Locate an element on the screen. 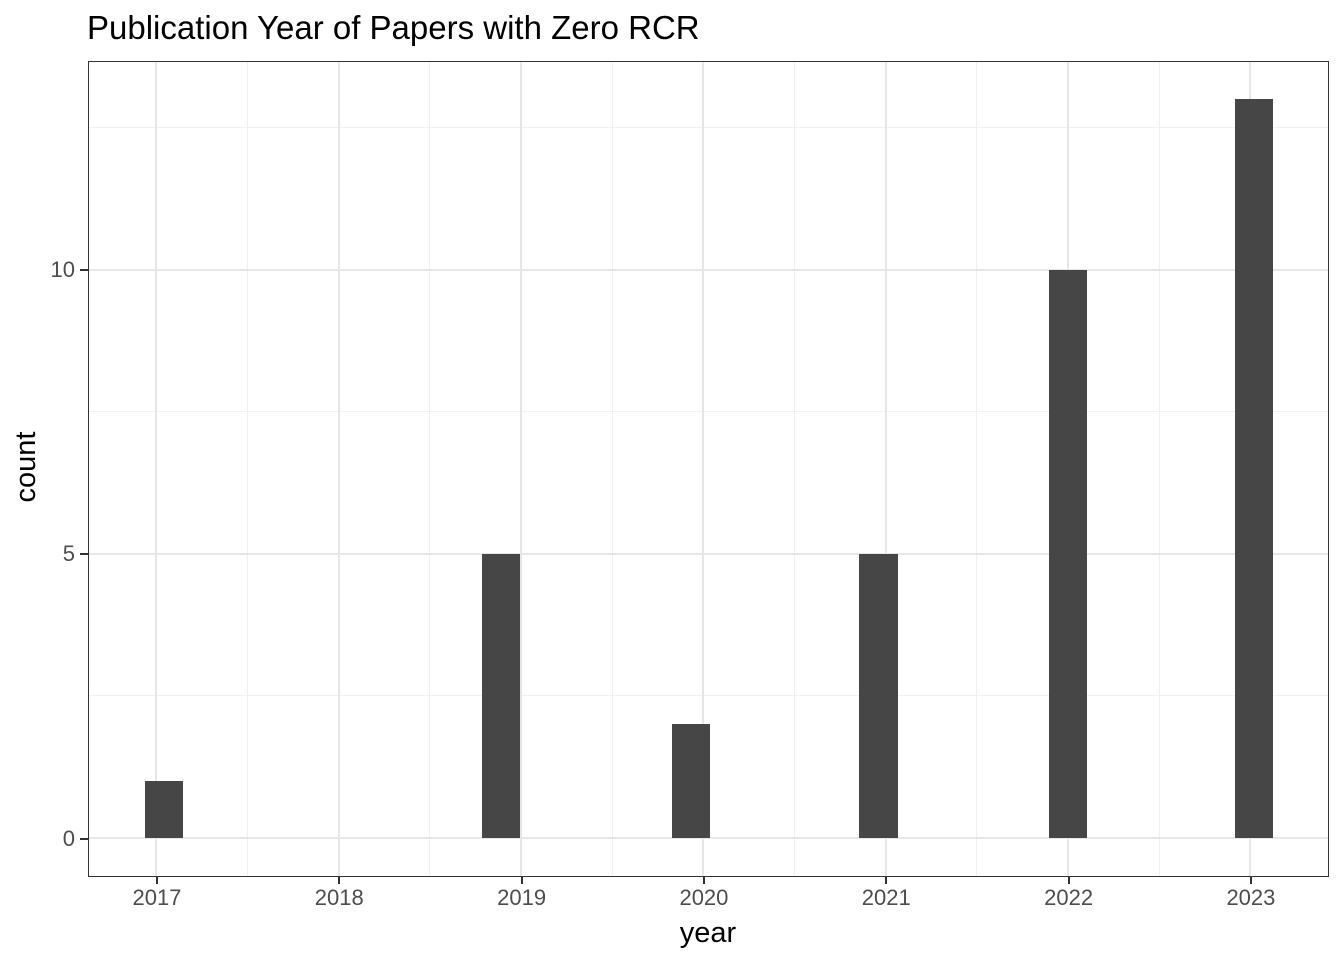  y-tick-label: 5 is located at coordinates (68, 554).